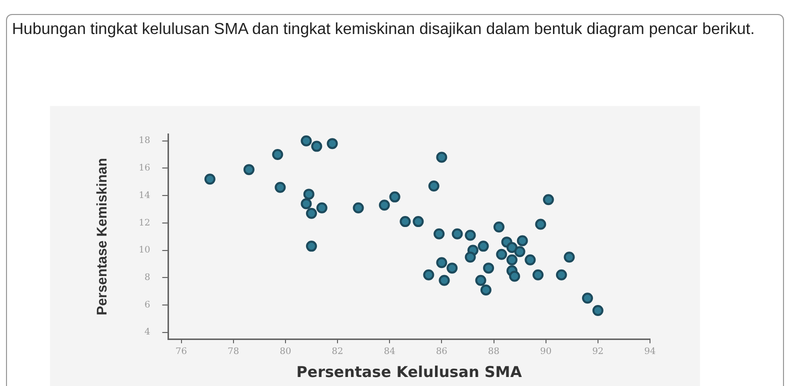 This screenshot has width=786, height=386. I want to click on y-tick-label: 14, so click(144, 195).